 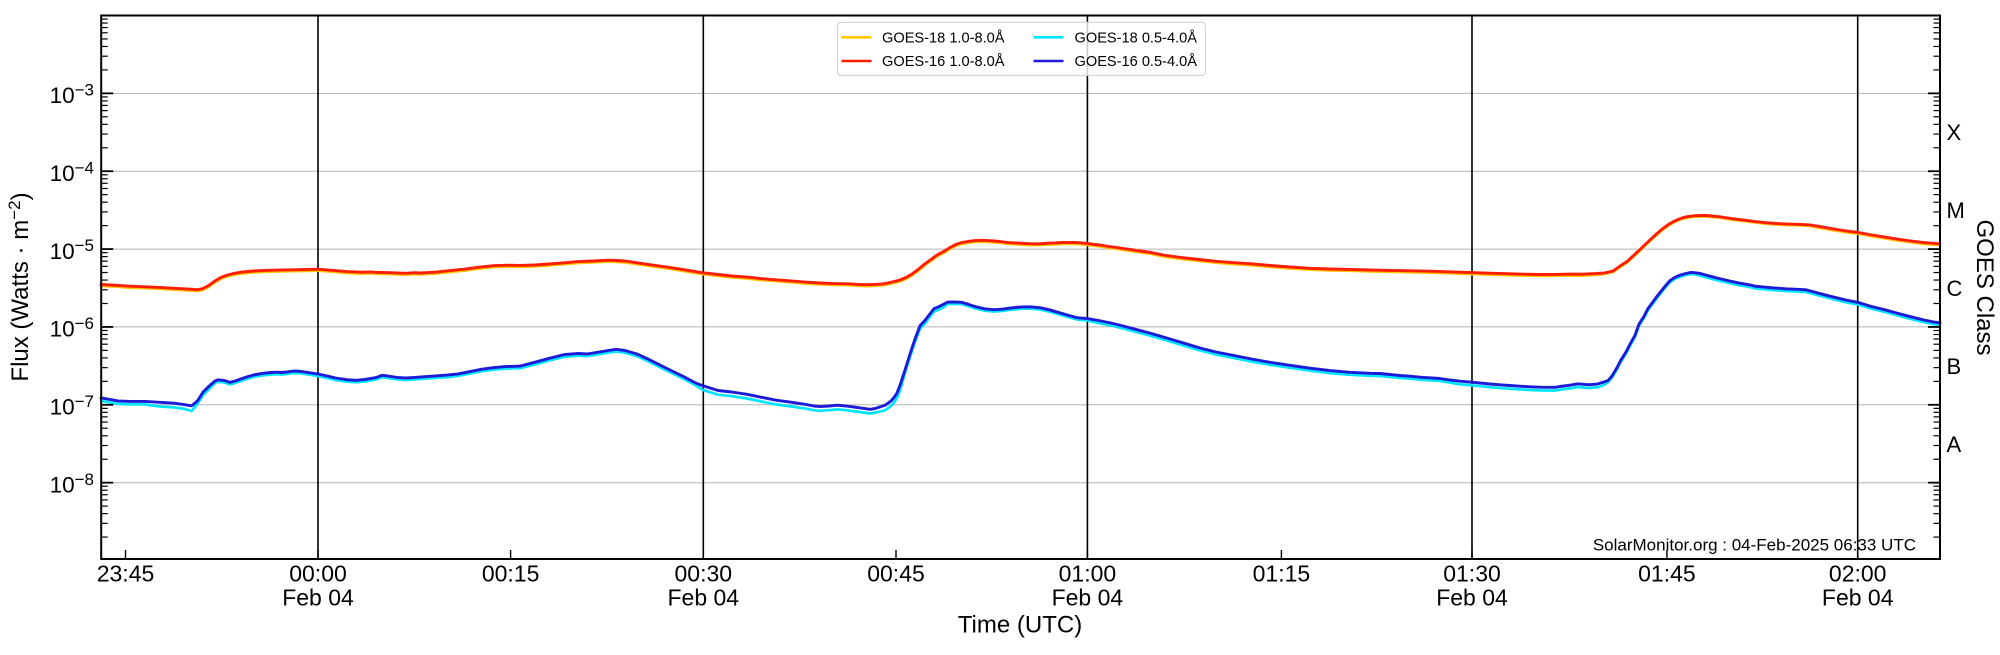 I want to click on svg-text: 01:15, so click(x=1282, y=574).